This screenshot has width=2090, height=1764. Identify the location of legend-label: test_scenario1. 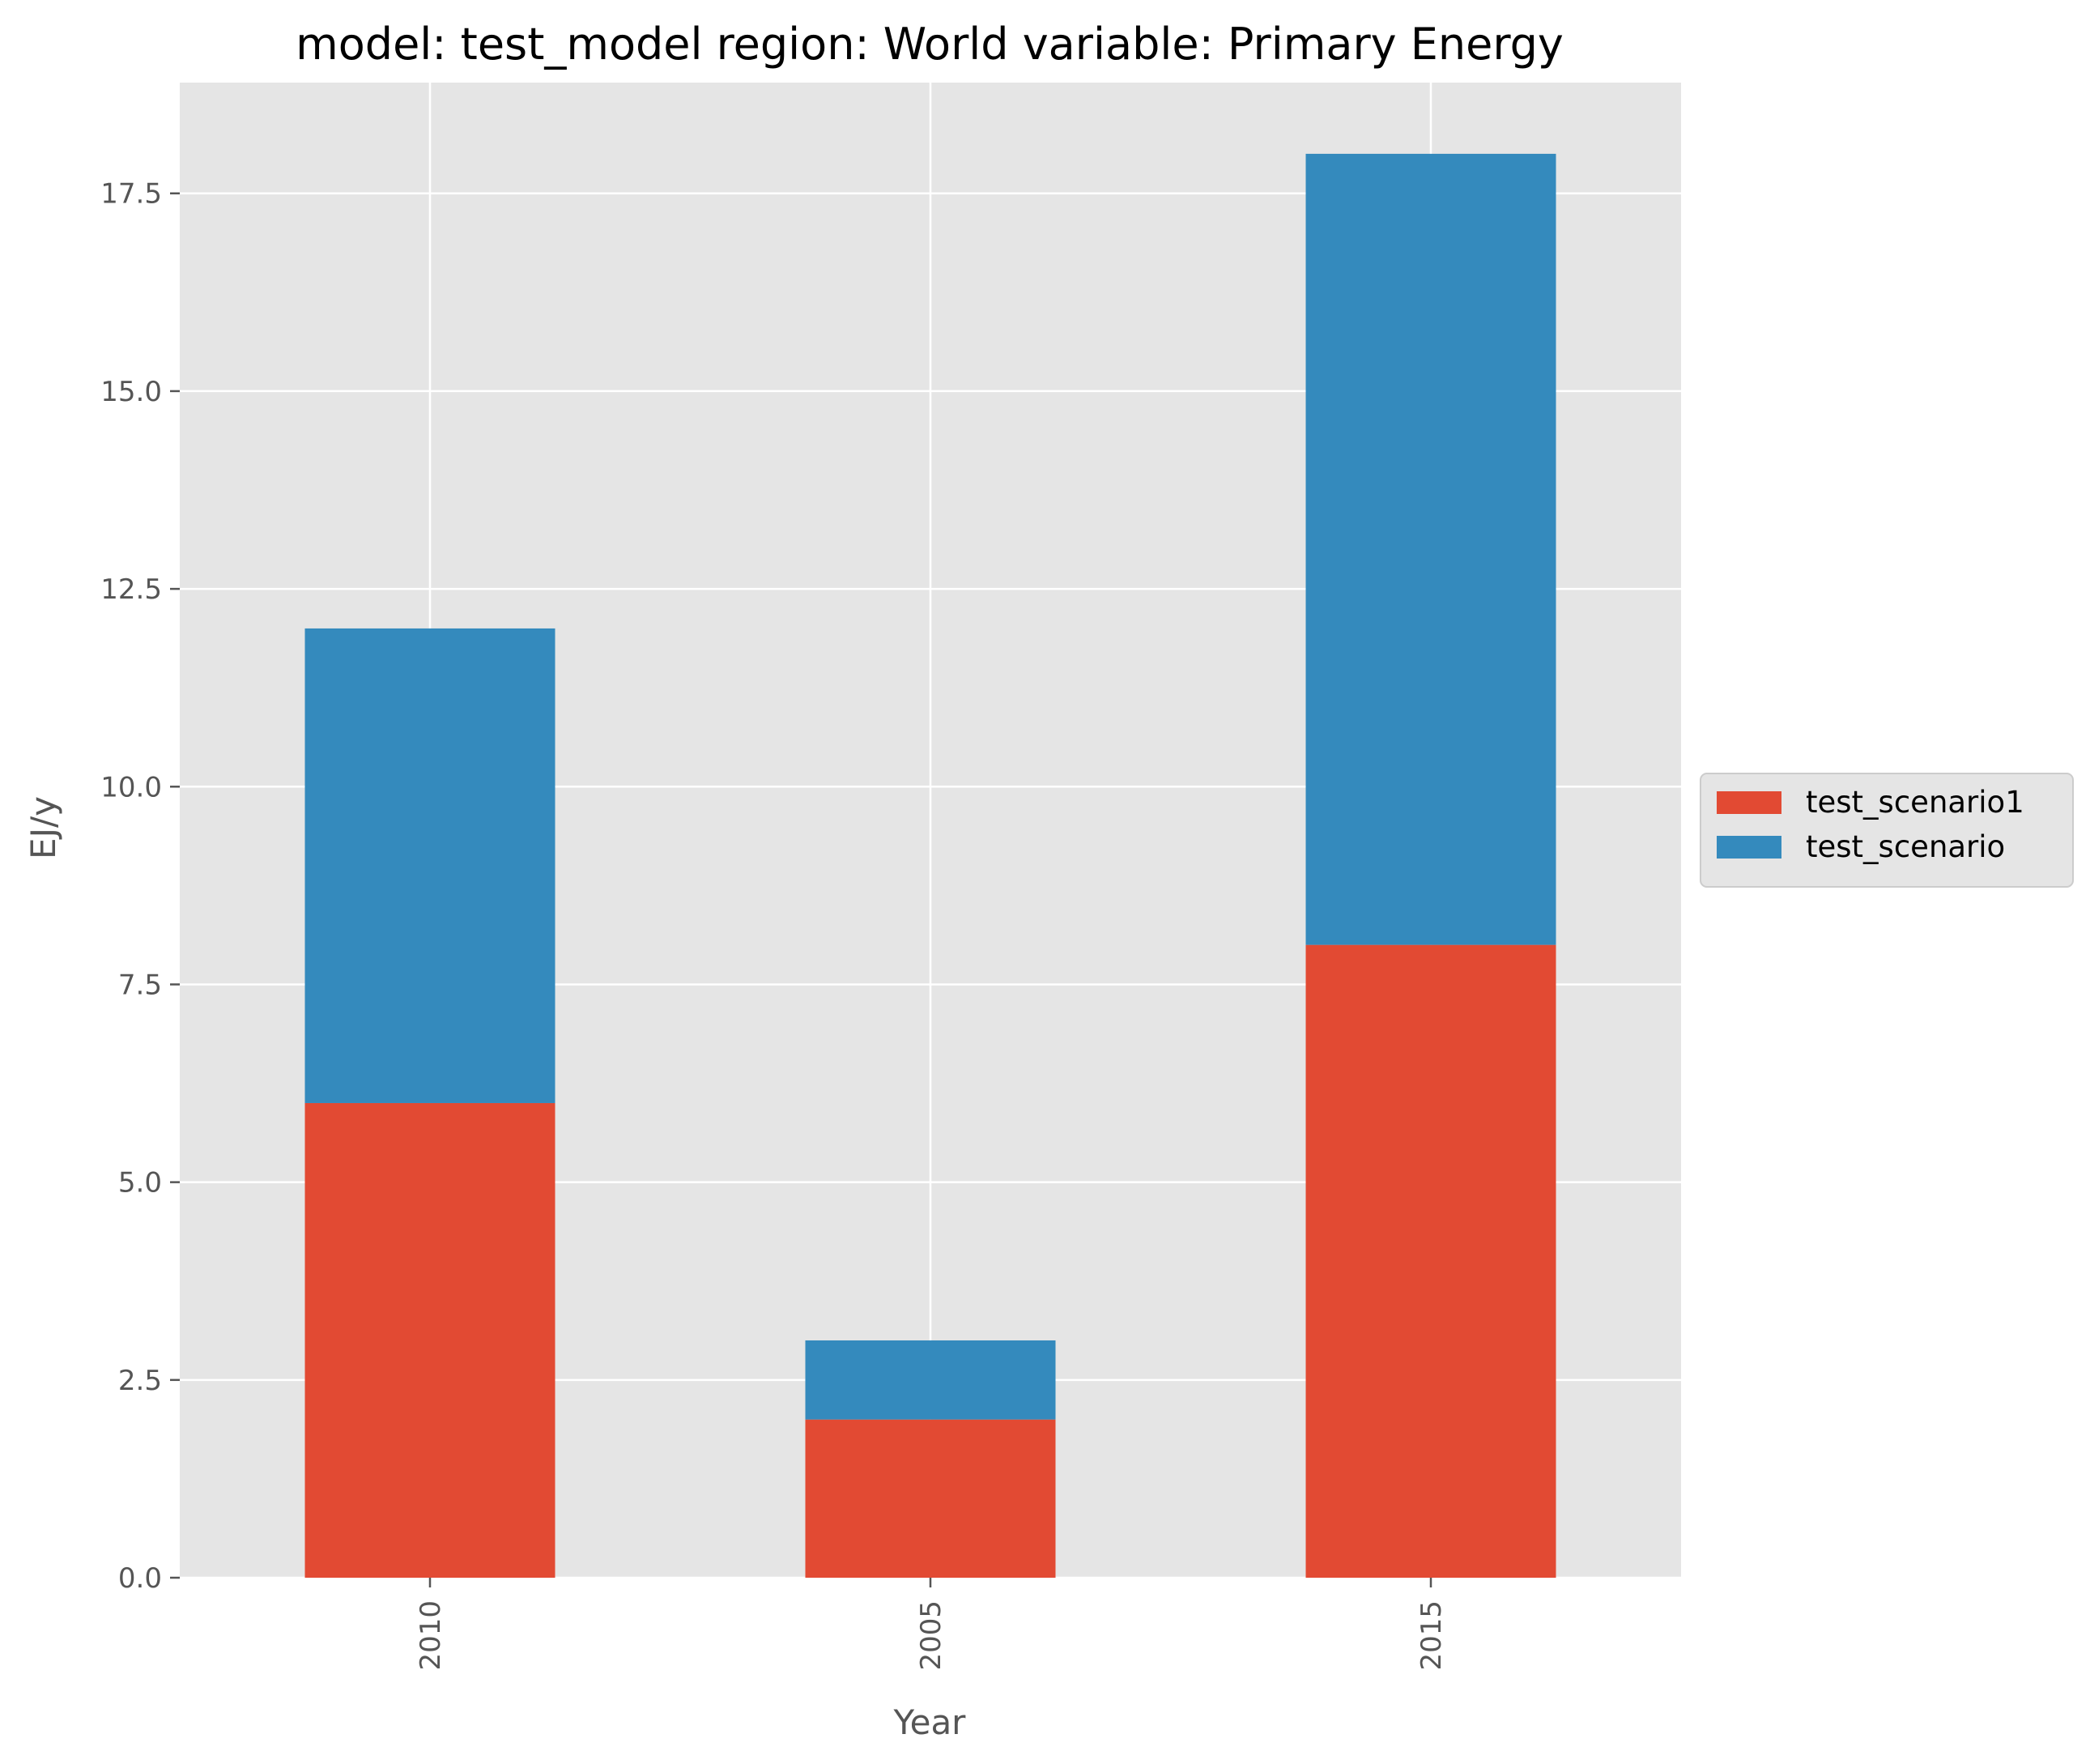
(1915, 802).